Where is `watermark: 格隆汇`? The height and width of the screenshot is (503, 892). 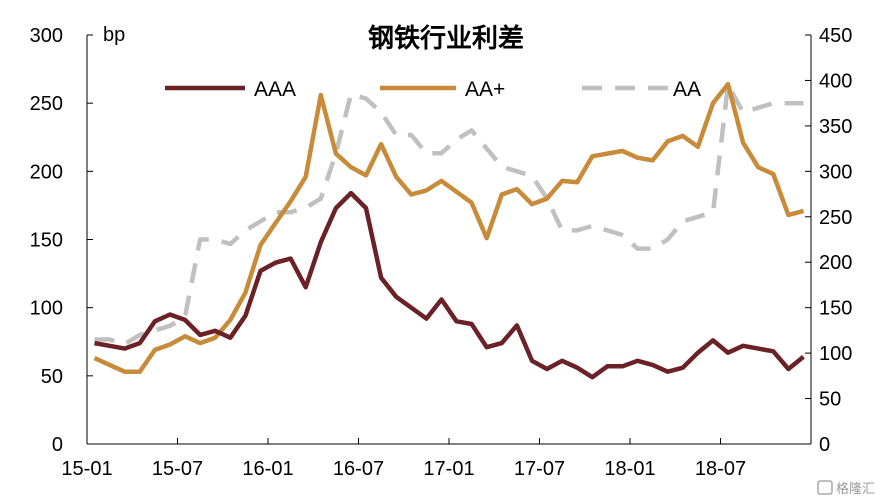 watermark: 格隆汇 is located at coordinates (846, 488).